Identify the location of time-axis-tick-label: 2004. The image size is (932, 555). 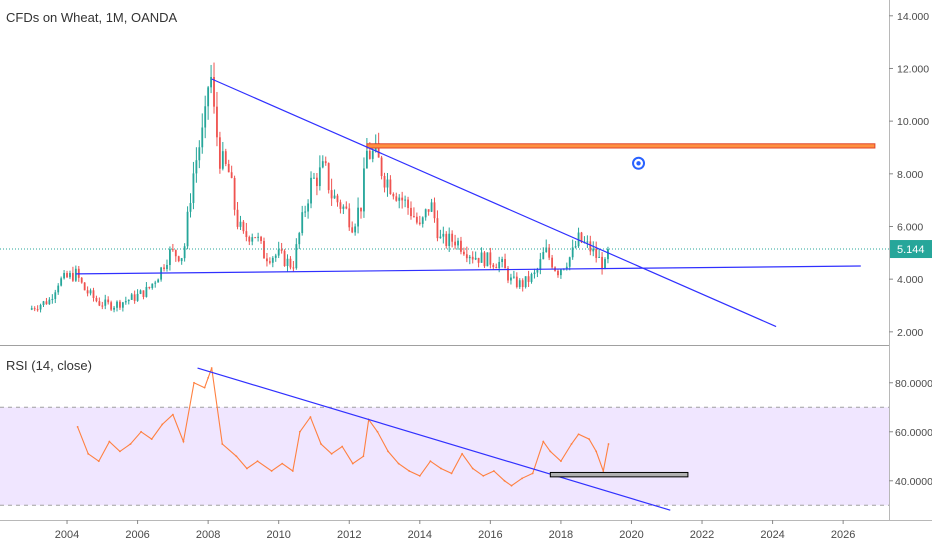
(67, 535).